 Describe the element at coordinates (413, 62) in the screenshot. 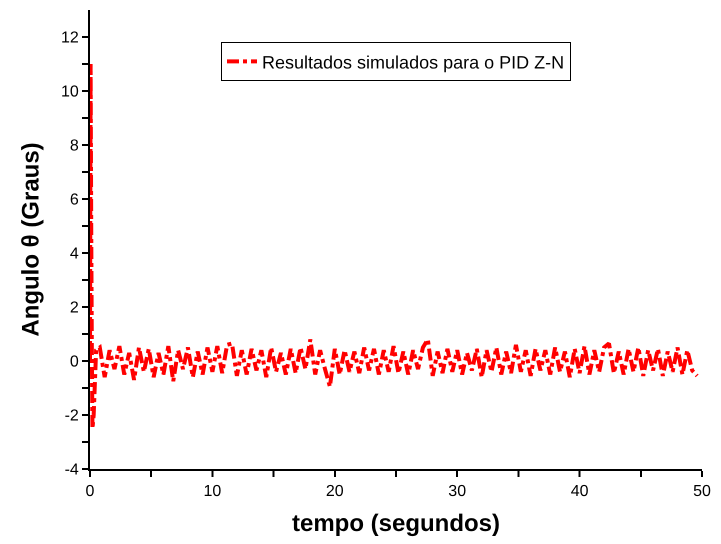

I see `legend-label: Resultados simulados para o PID Z-N` at that location.